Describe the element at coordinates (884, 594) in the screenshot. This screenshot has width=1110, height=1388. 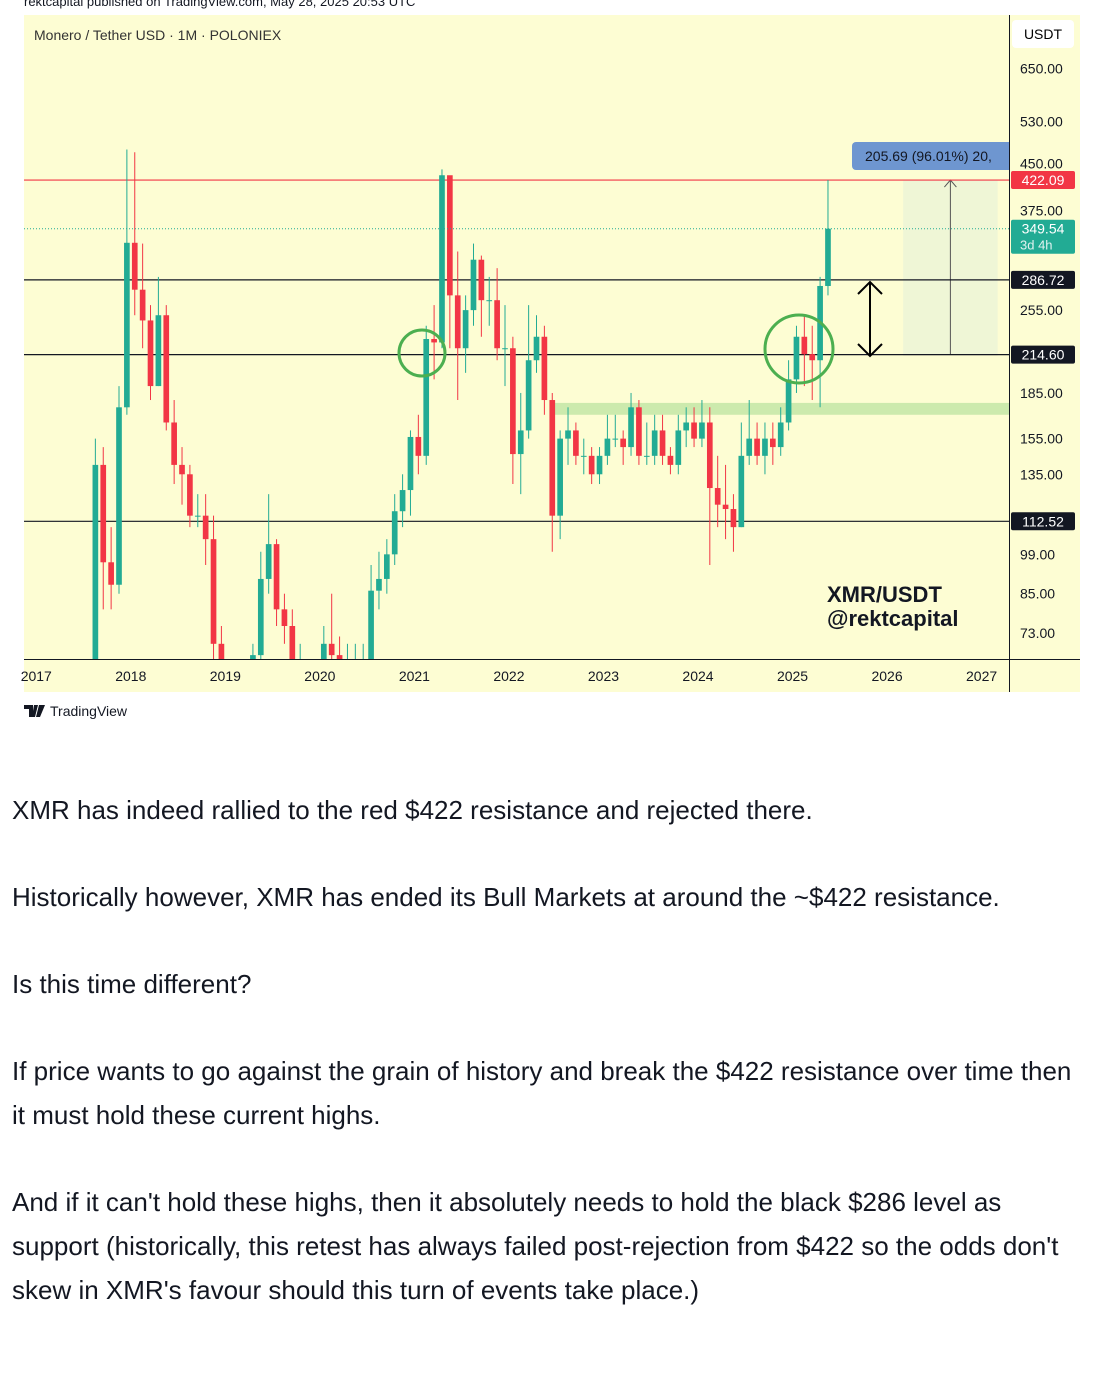
I see `watermark: XMR/USDT` at that location.